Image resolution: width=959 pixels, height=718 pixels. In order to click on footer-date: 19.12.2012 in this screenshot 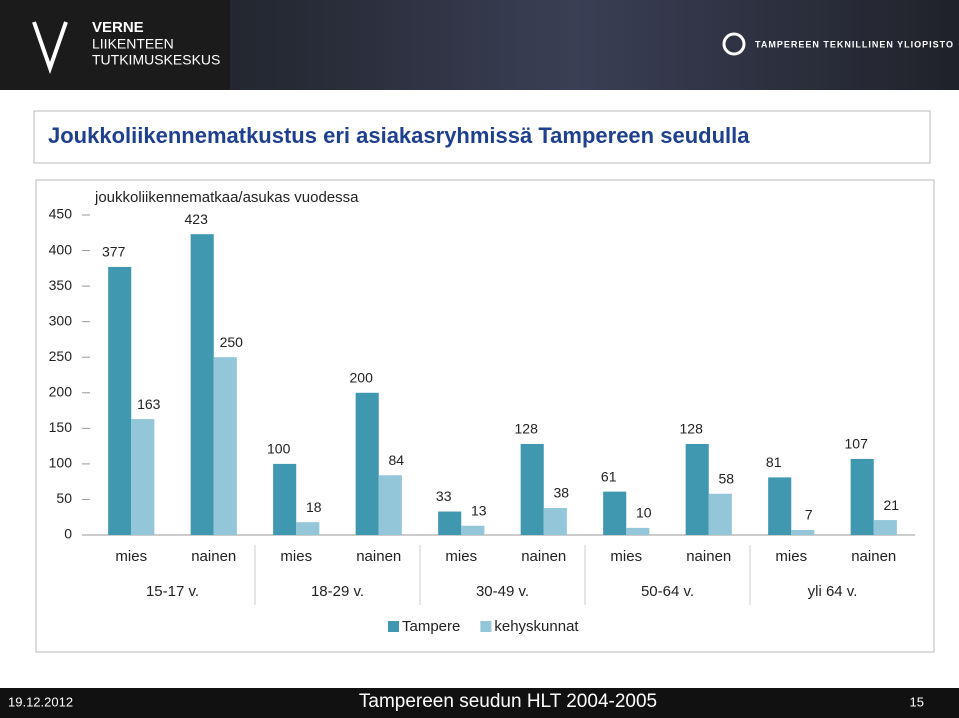, I will do `click(40, 701)`.